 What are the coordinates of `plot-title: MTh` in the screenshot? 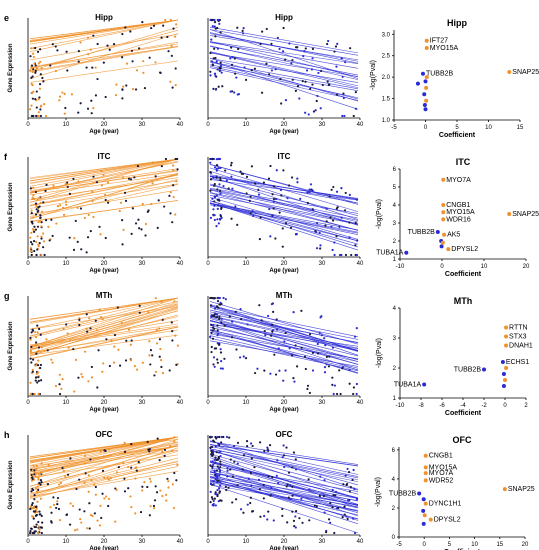 It's located at (284, 295).